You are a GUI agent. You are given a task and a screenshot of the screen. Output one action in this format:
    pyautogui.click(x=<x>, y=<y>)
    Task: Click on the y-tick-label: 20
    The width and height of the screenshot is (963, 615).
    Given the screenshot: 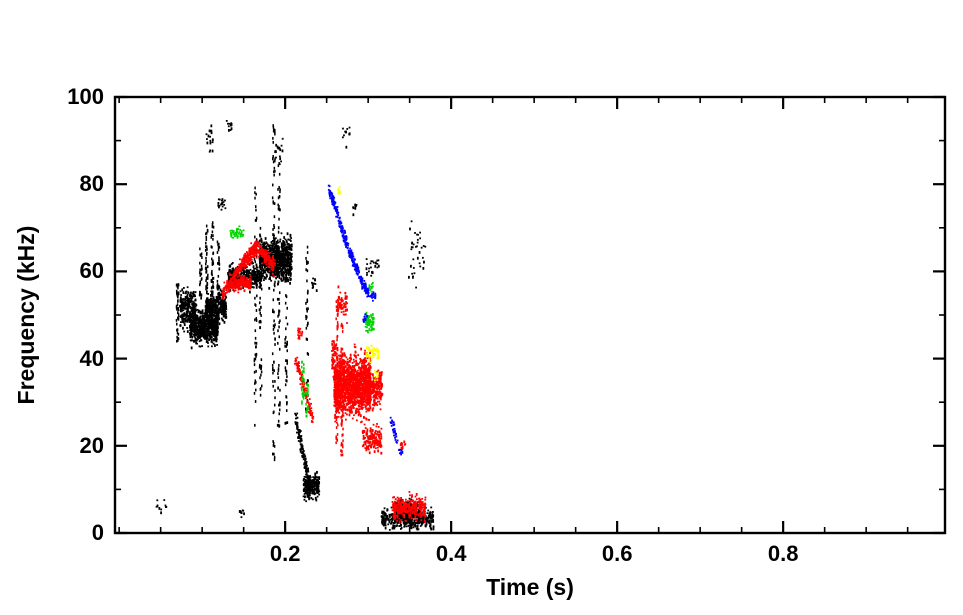 What is the action you would take?
    pyautogui.click(x=91, y=445)
    